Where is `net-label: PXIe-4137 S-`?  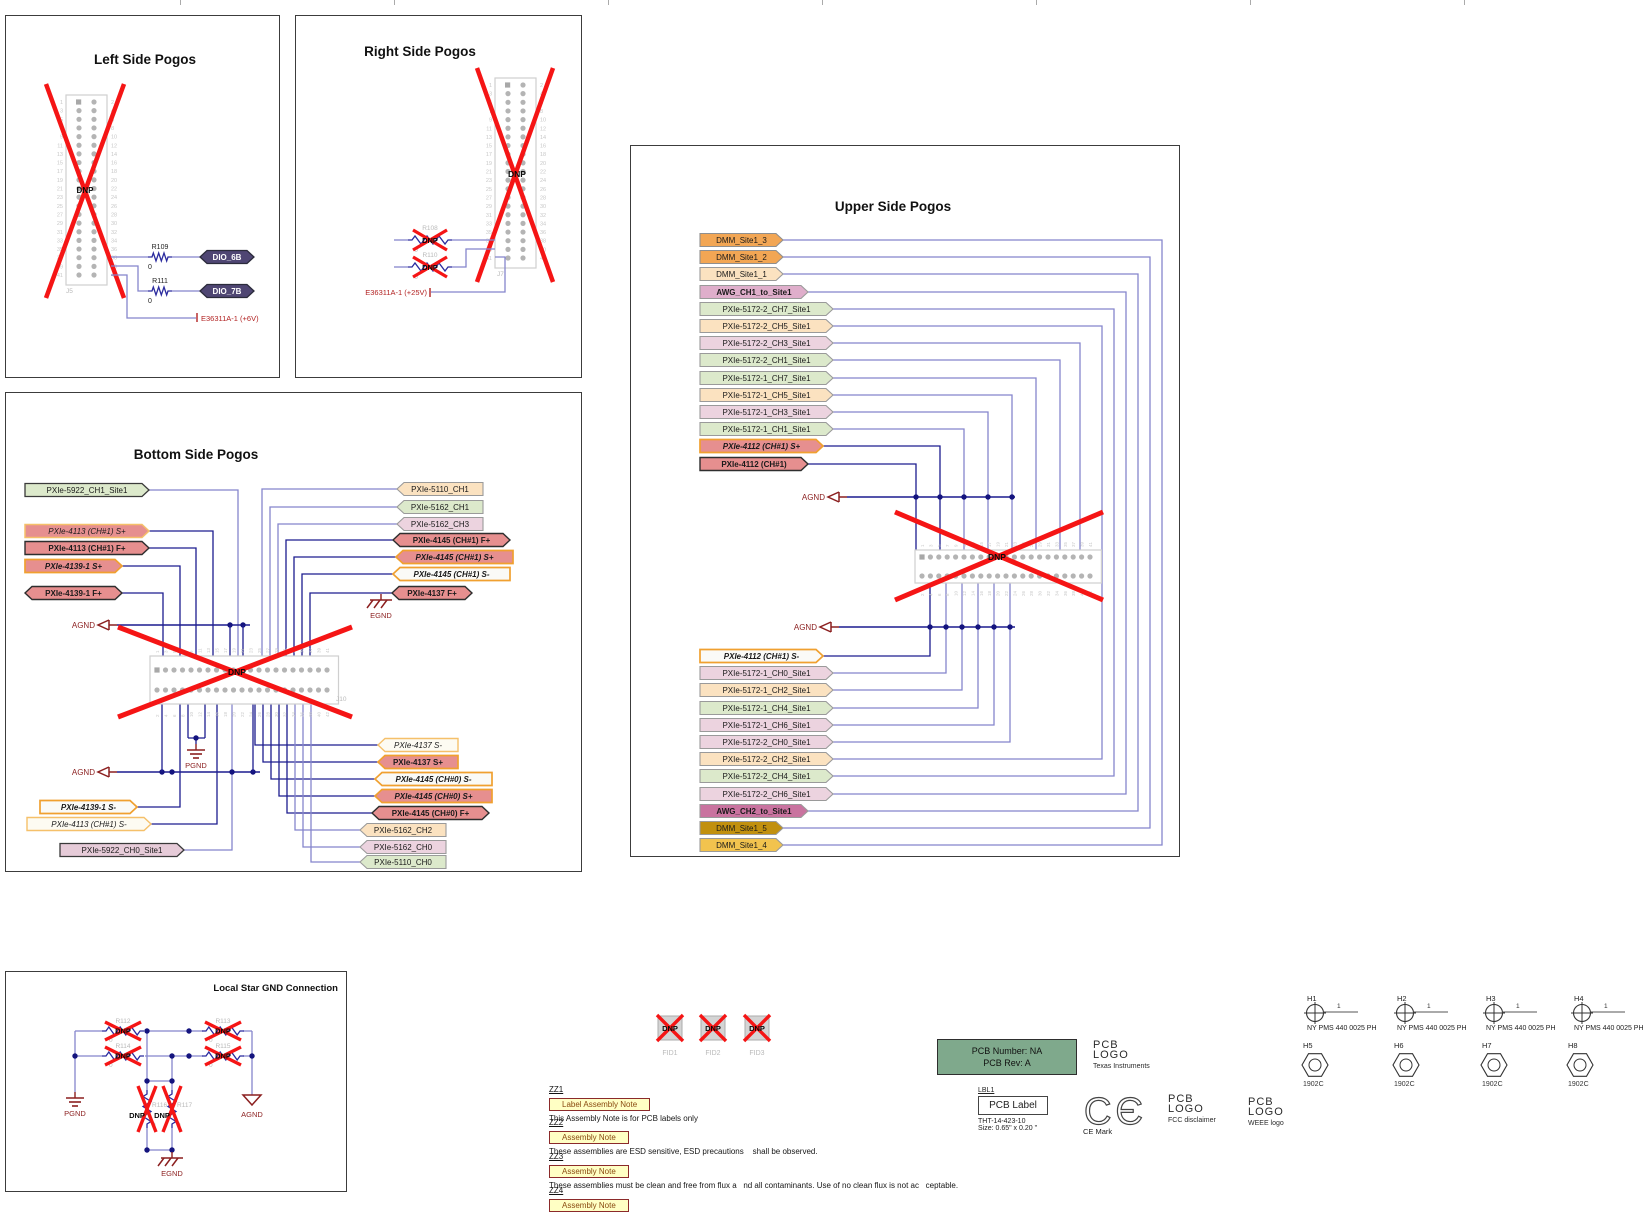 net-label: PXIe-4137 S- is located at coordinates (417, 745).